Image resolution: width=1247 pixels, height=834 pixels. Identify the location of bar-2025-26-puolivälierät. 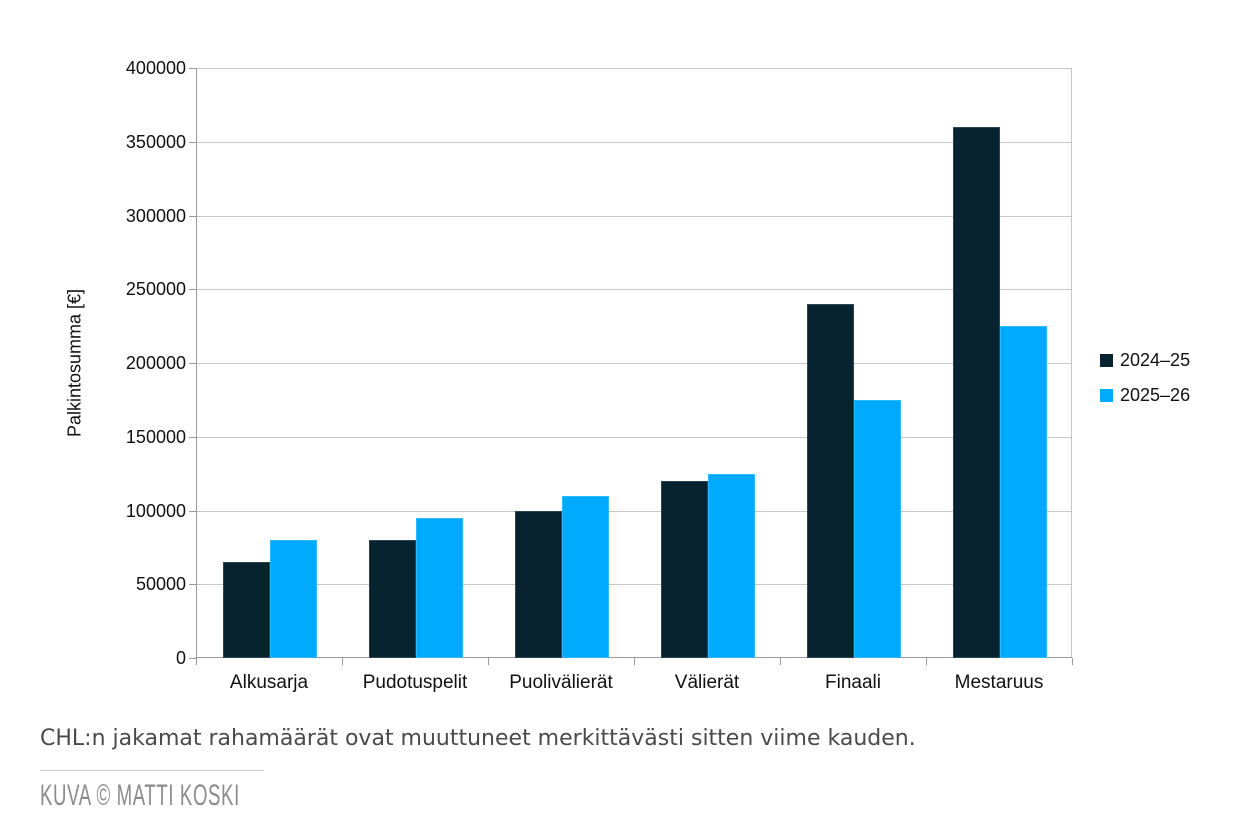
(585, 576).